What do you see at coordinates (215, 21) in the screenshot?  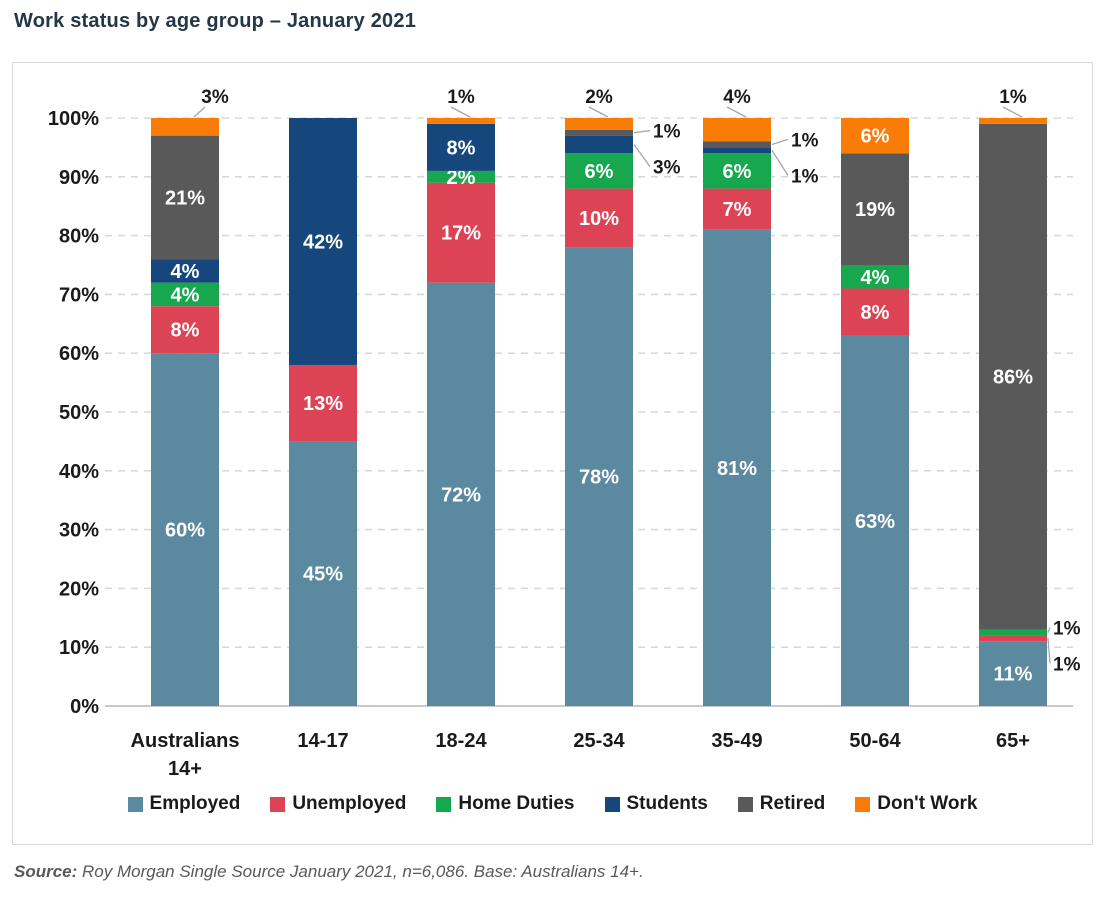 I see `page-title: Work status by age group – January 2021` at bounding box center [215, 21].